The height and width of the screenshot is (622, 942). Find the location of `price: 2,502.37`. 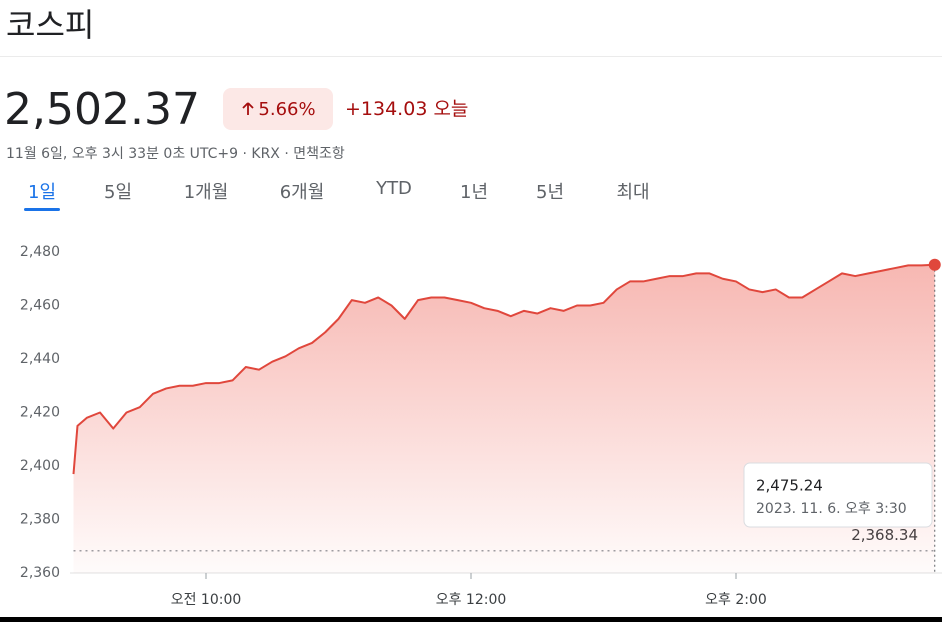

price: 2,502.37 is located at coordinates (102, 109).